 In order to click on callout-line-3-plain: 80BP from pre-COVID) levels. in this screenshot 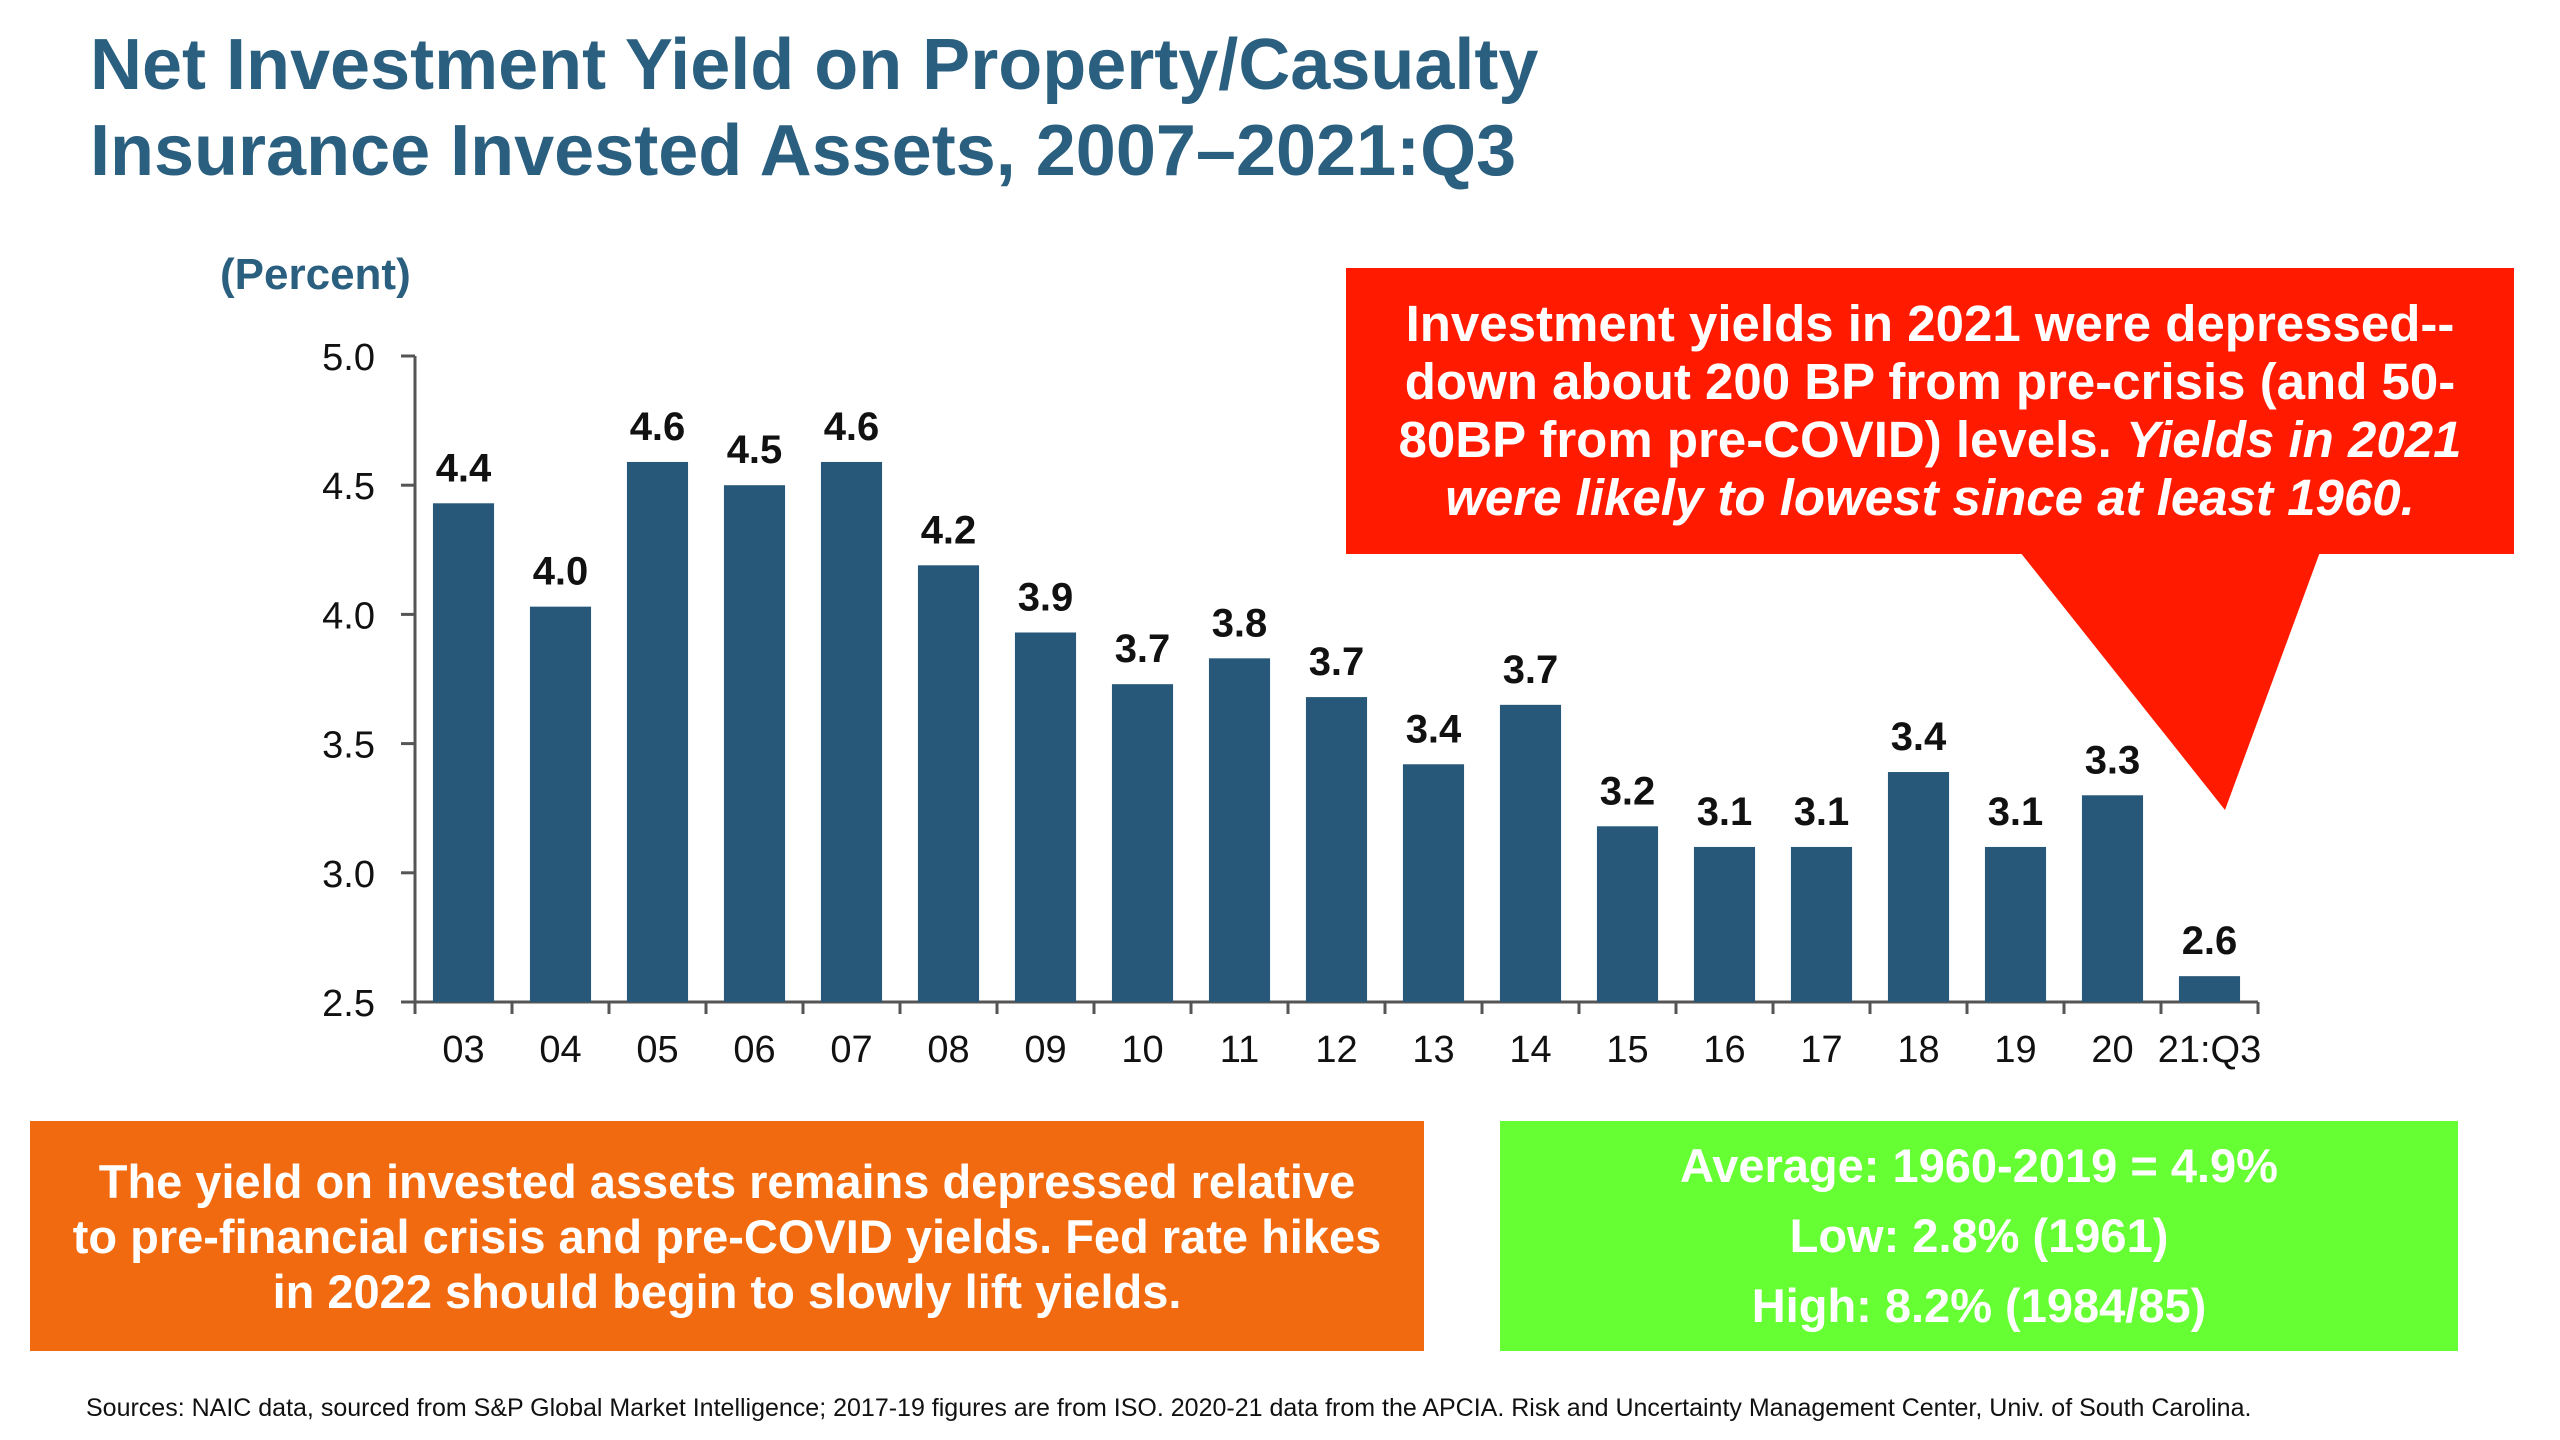, I will do `click(1755, 439)`.